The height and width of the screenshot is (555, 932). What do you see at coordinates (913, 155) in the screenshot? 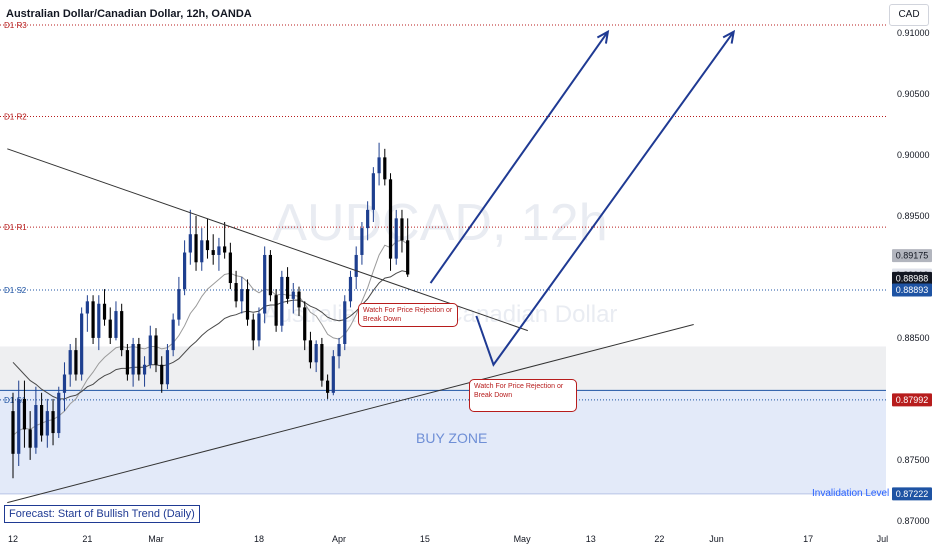
I see `y-tick-label-2: 0.90000` at bounding box center [913, 155].